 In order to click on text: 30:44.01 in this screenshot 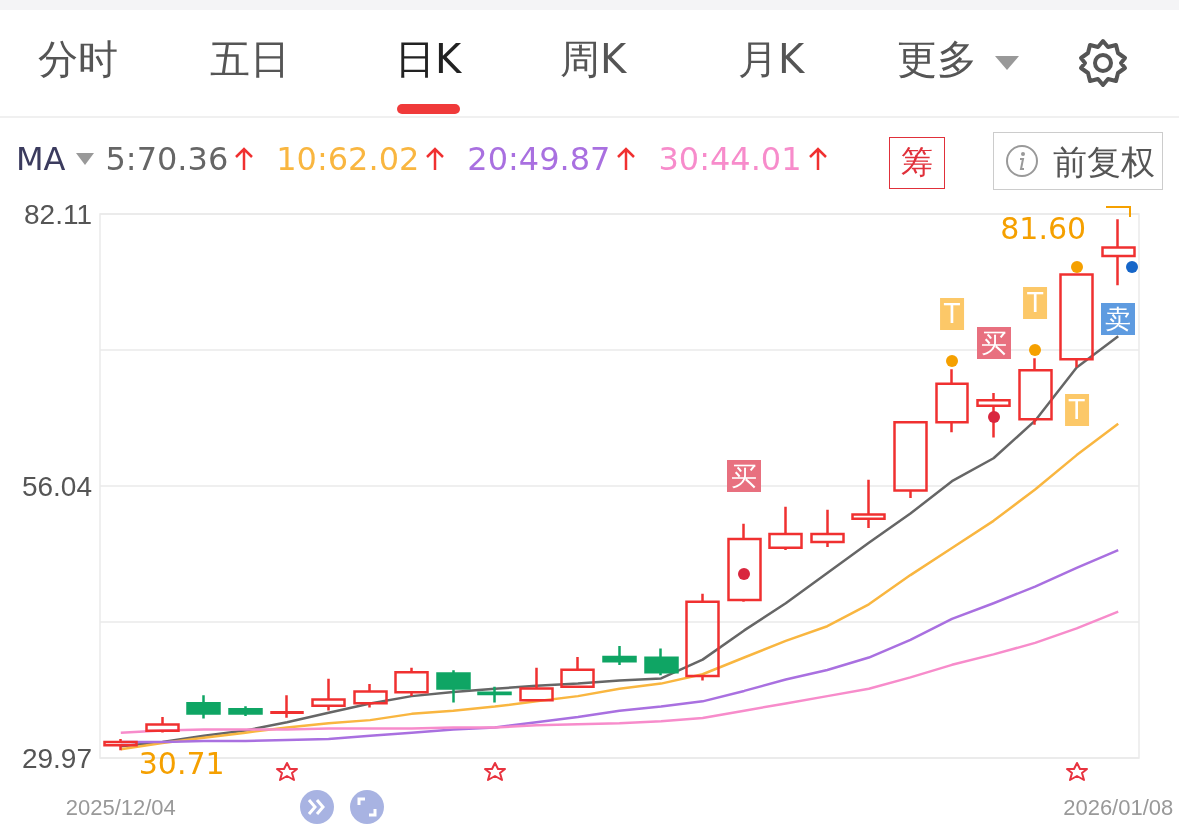, I will do `click(730, 159)`.